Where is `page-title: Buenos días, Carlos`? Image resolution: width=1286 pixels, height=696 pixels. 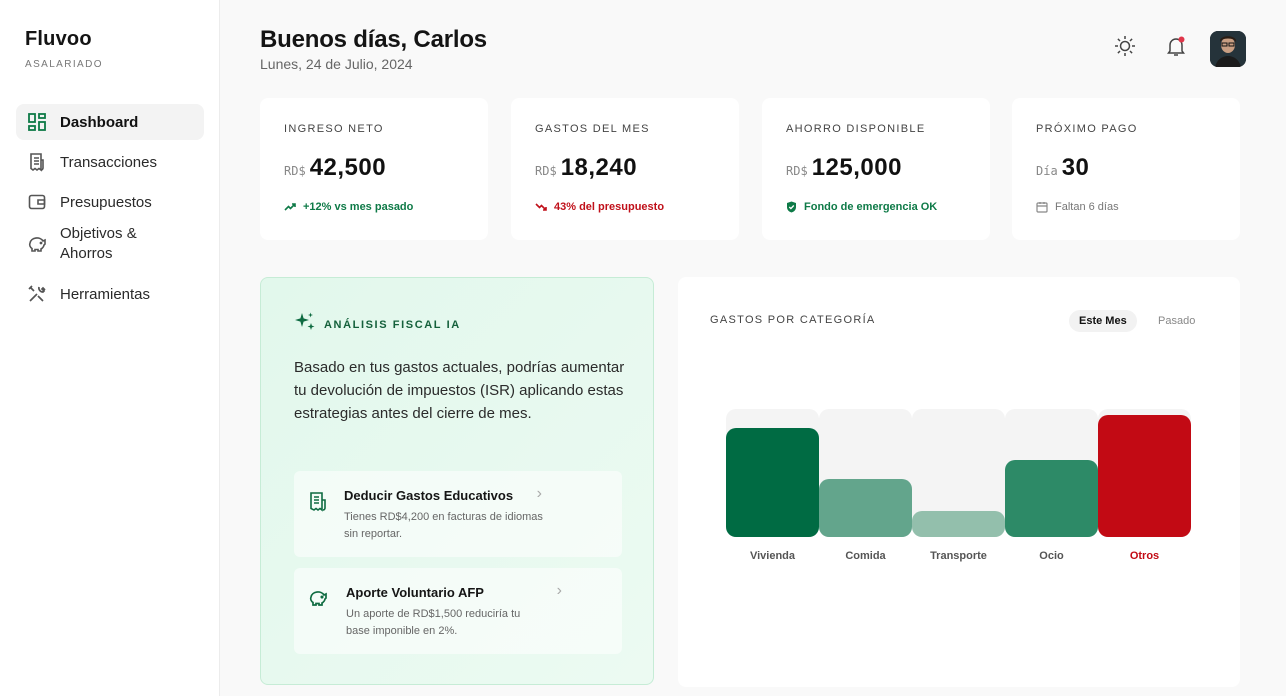
page-title: Buenos días, Carlos is located at coordinates (373, 39).